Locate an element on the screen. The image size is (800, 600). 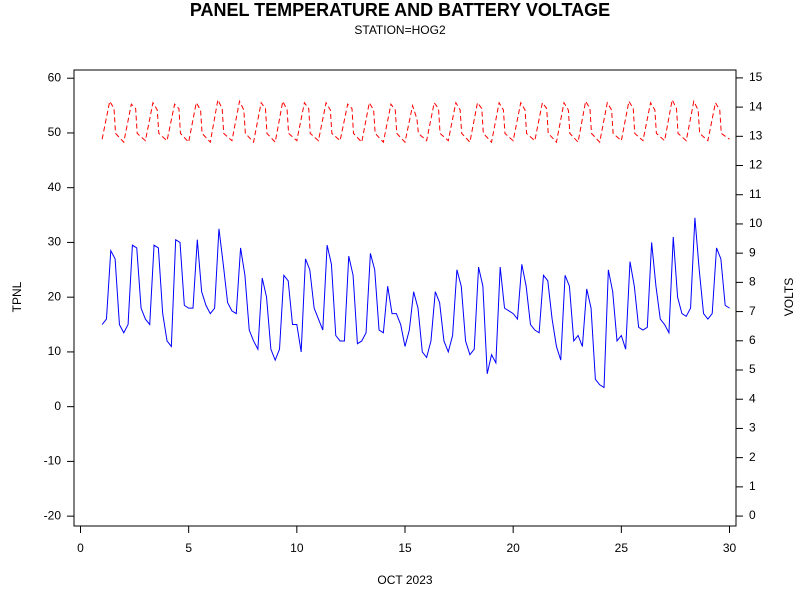
y2-tick-label: 5 is located at coordinates (752, 369).